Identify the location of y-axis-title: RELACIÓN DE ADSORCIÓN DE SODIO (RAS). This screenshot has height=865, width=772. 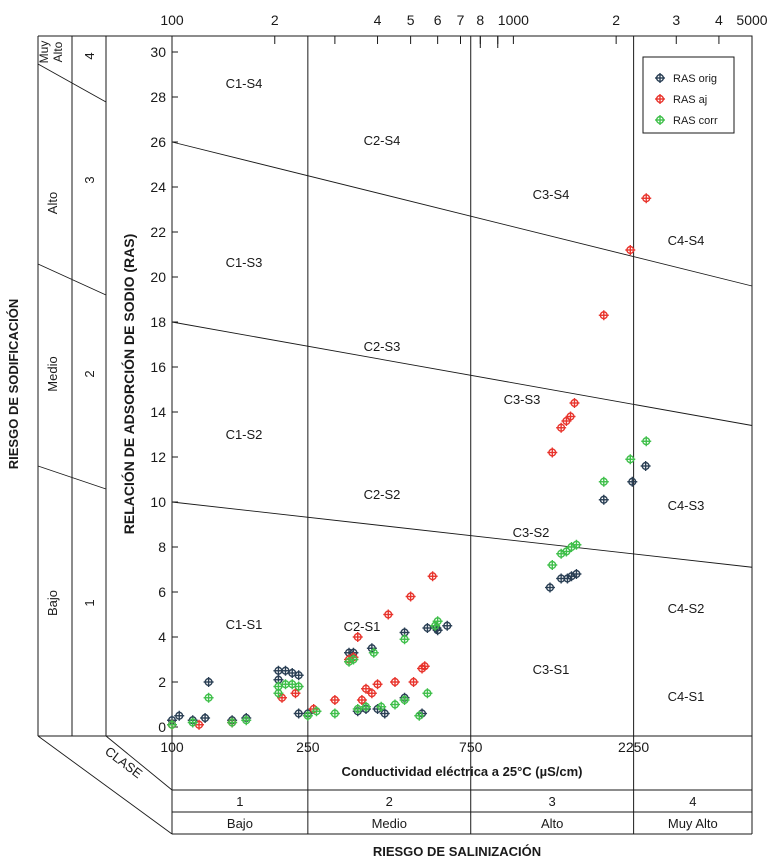
(128, 384).